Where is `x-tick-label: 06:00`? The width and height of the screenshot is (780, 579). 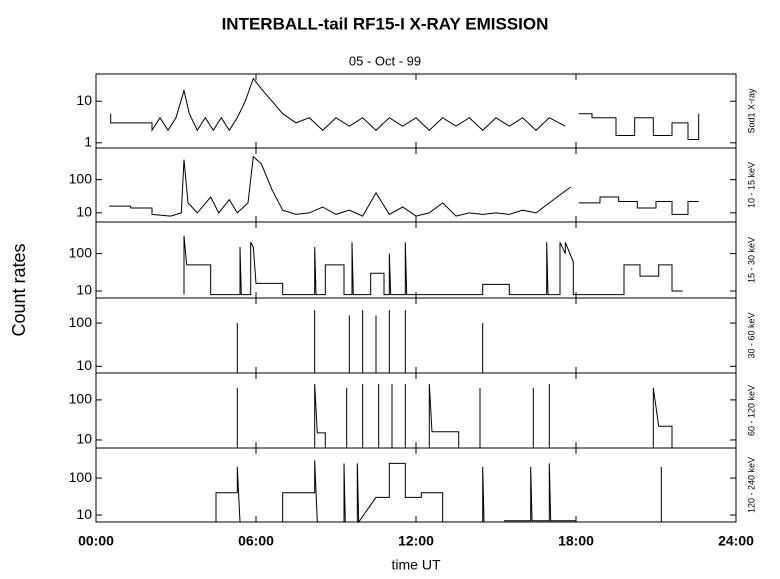 x-tick-label: 06:00 is located at coordinates (256, 541).